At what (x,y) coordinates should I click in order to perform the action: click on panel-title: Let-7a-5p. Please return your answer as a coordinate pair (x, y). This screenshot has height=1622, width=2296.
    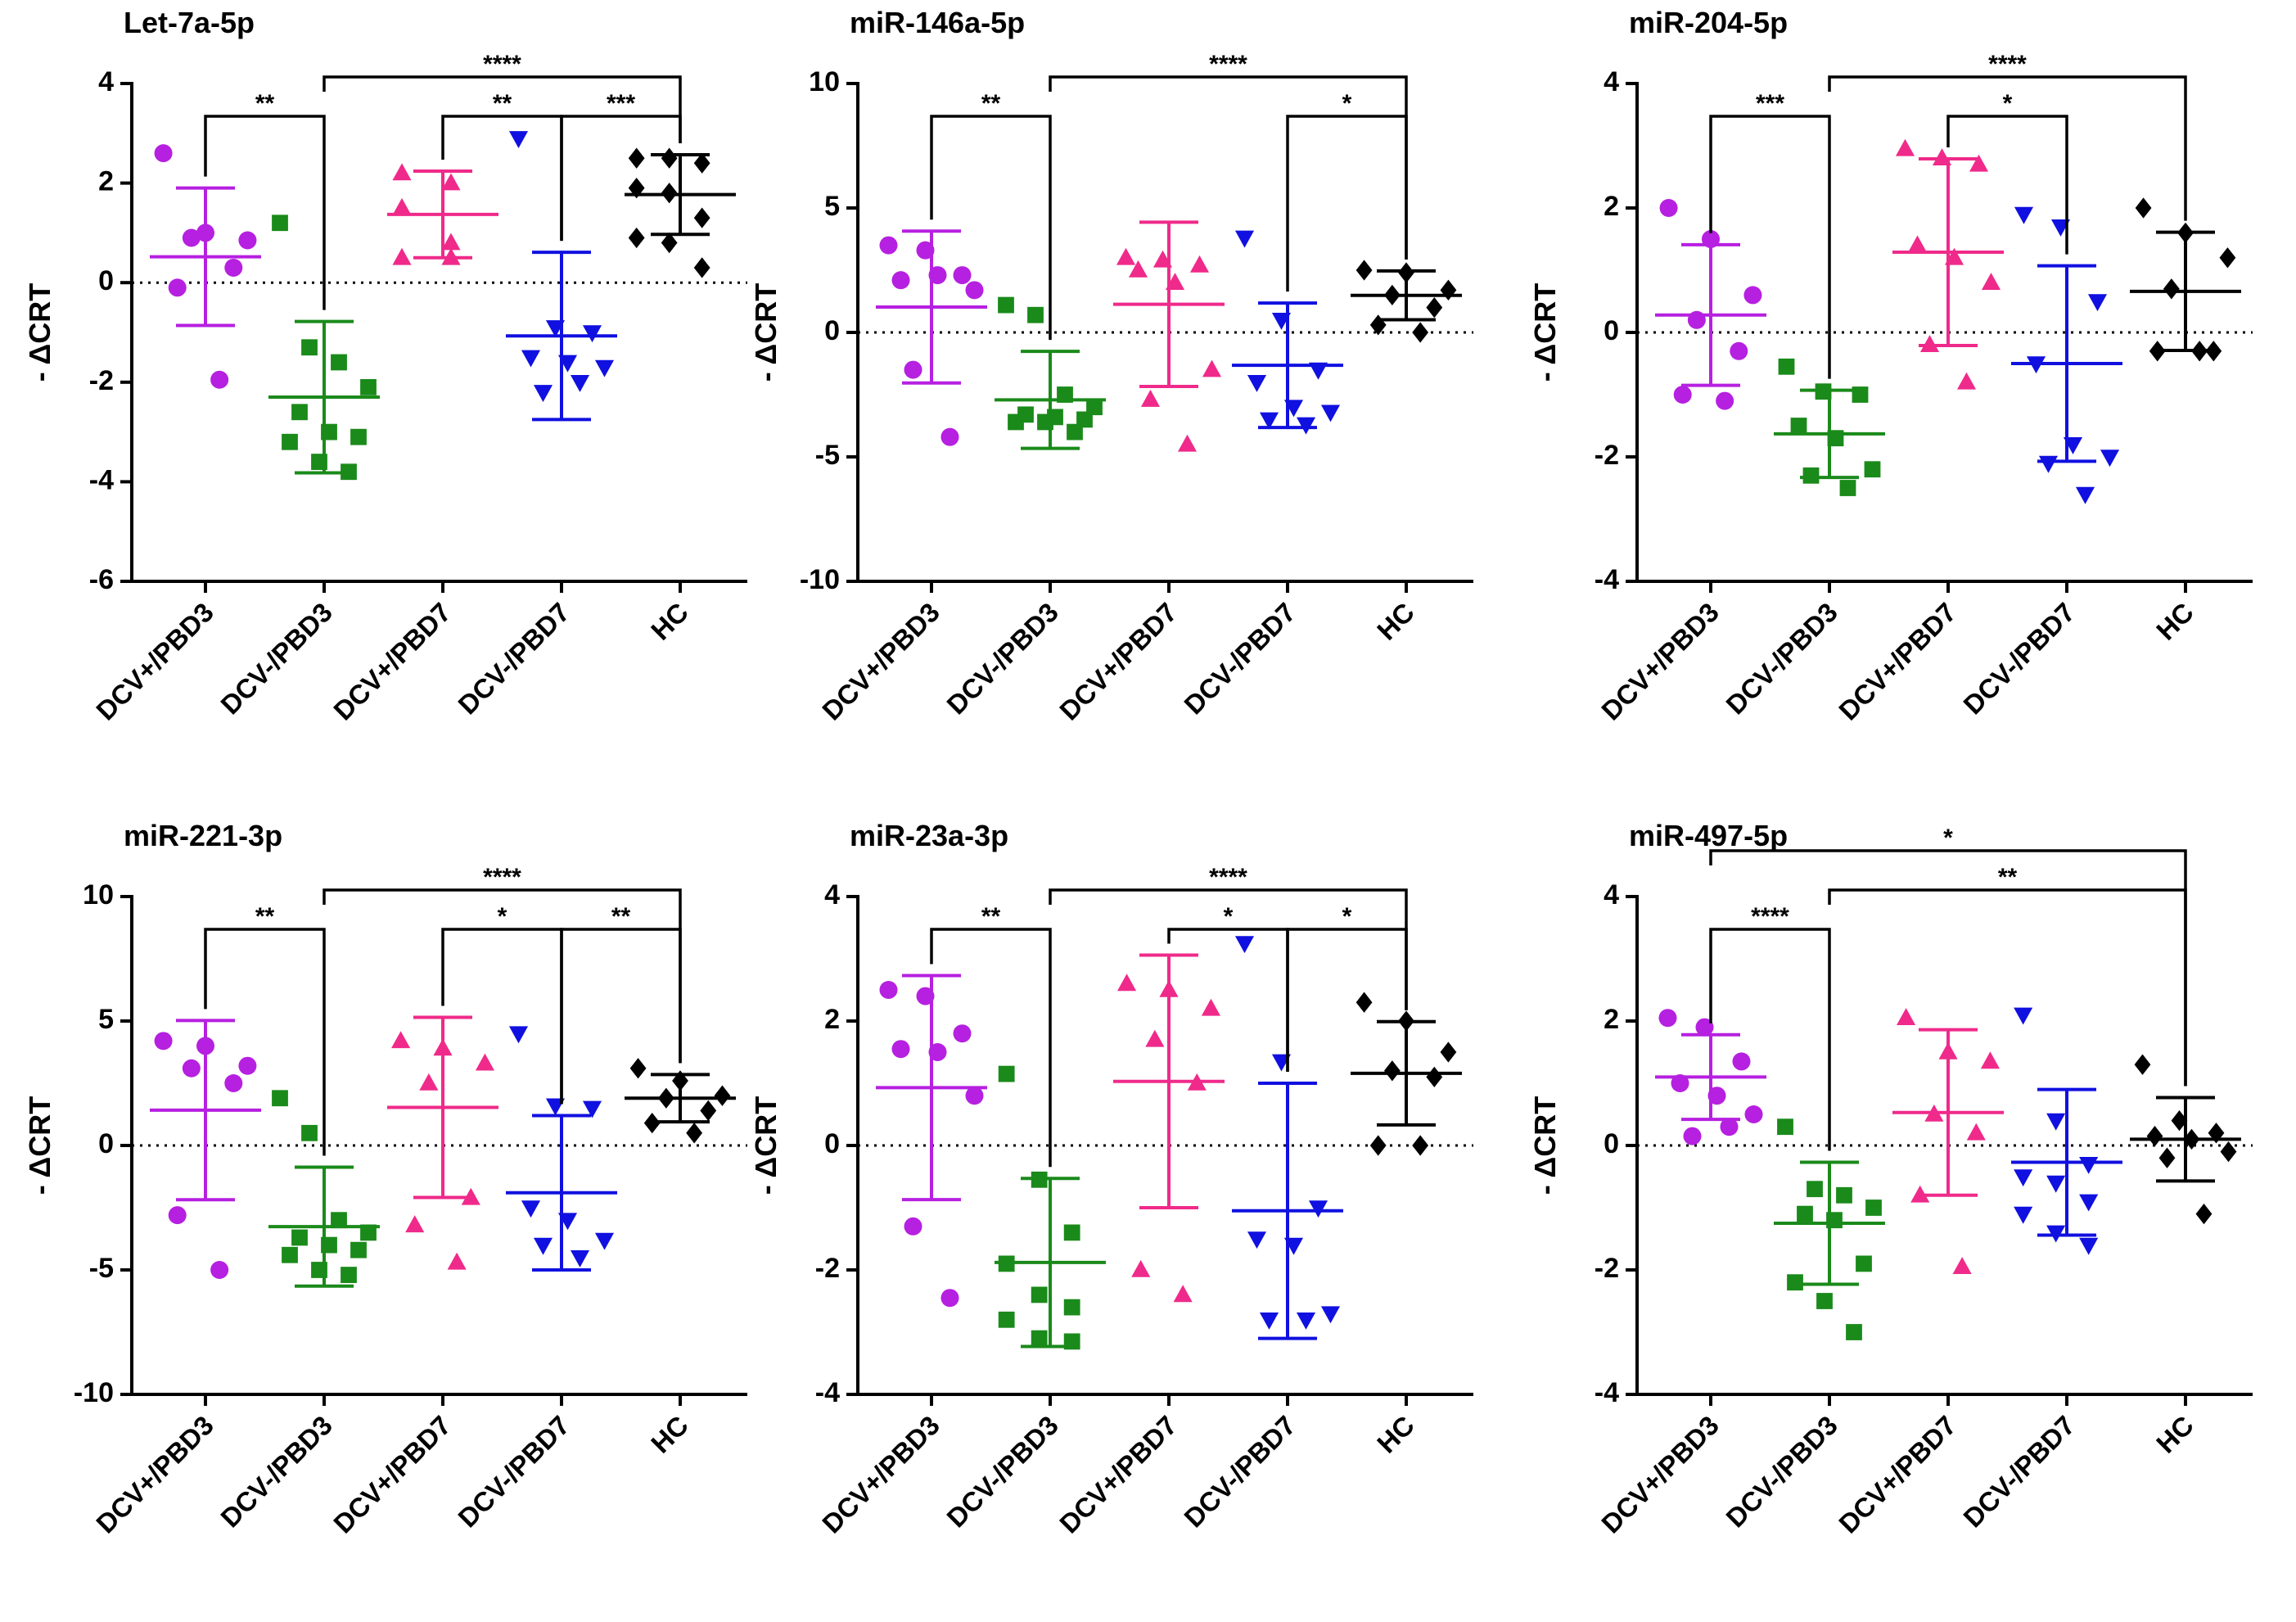
    Looking at the image, I should click on (189, 22).